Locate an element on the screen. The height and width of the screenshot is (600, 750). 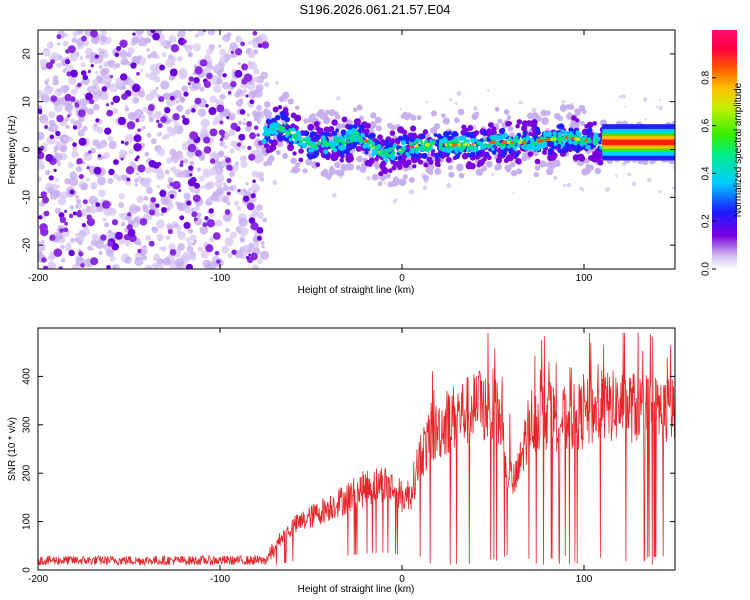
spec-xtick-label: -200 is located at coordinates (38, 278).